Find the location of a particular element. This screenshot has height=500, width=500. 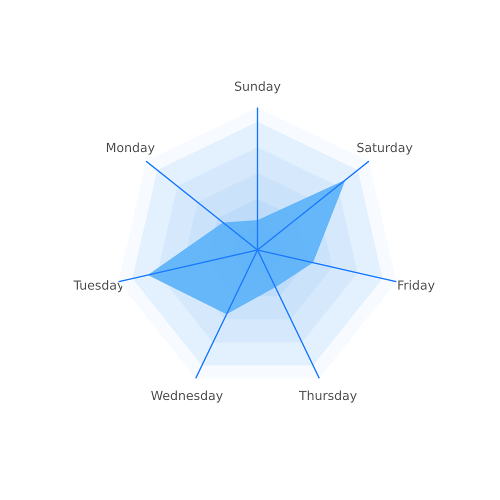

spoke-label: Friday is located at coordinates (416, 286).